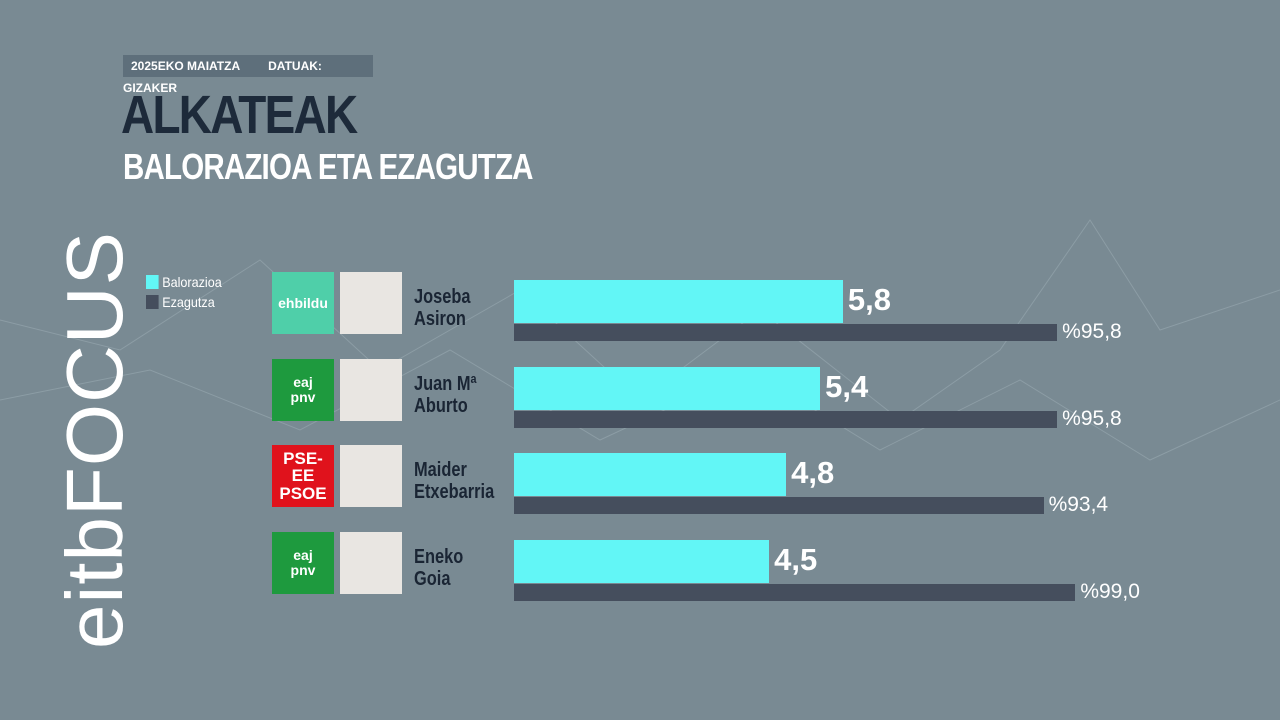 The image size is (1280, 720). Describe the element at coordinates (847, 386) in the screenshot. I see `value-label: 5,4` at that location.